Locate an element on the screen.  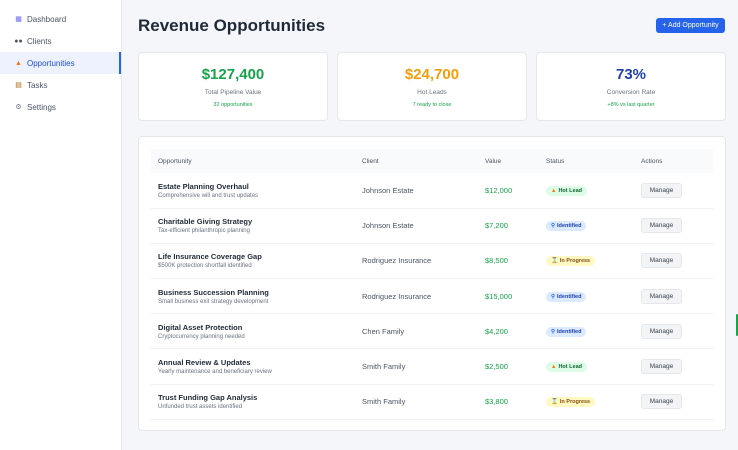
status-badge: ▲ Hot Lead is located at coordinates (566, 190).